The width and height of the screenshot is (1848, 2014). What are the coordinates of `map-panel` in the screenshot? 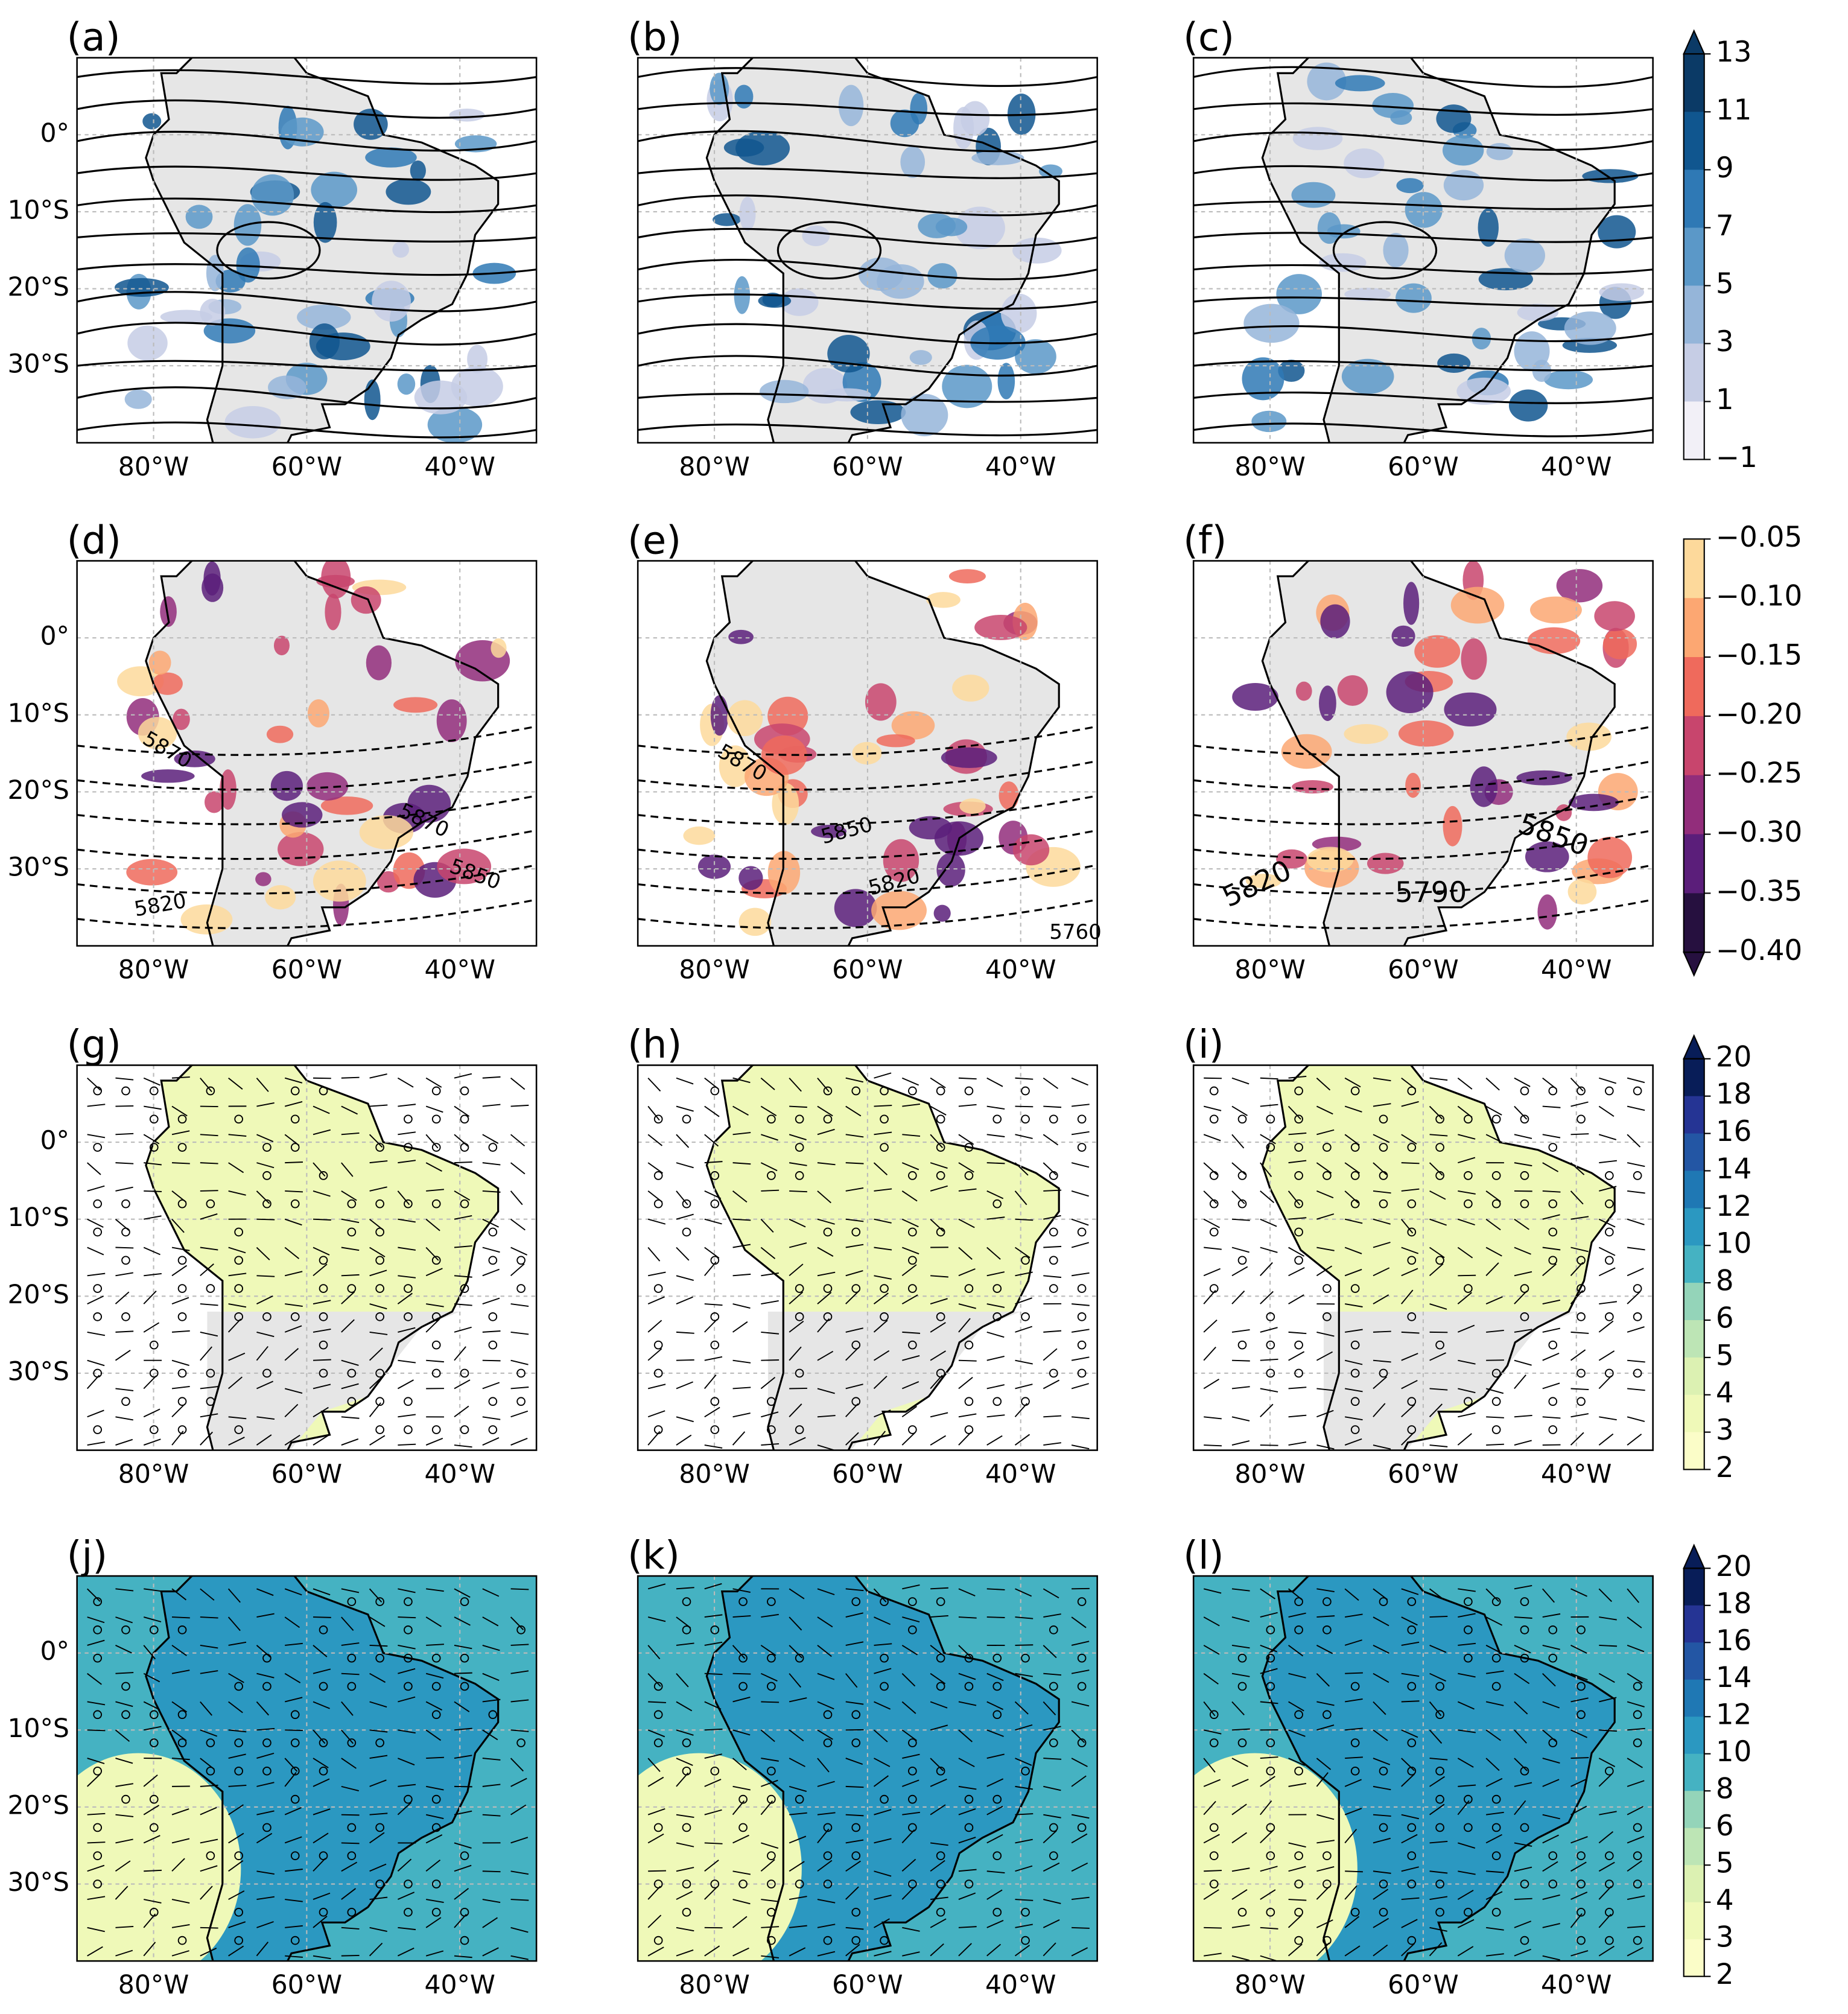 It's located at (1423, 1769).